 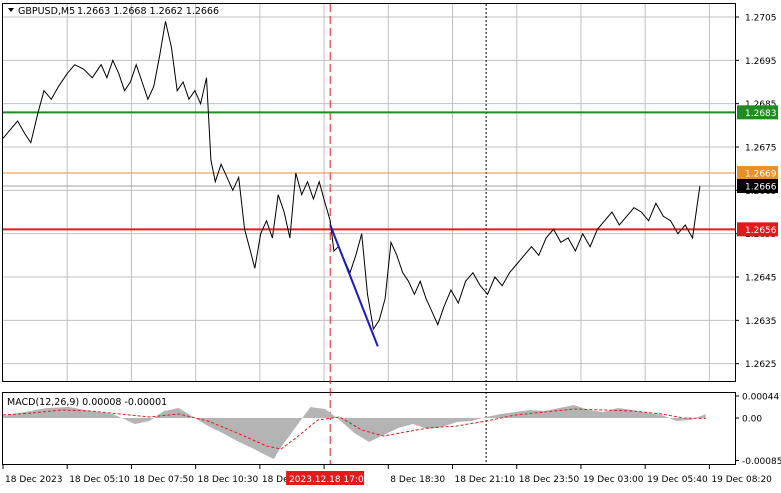 I want to click on level-price-labels: 1.2683 1.2669 1.2656 1.2666, so click(x=757, y=171).